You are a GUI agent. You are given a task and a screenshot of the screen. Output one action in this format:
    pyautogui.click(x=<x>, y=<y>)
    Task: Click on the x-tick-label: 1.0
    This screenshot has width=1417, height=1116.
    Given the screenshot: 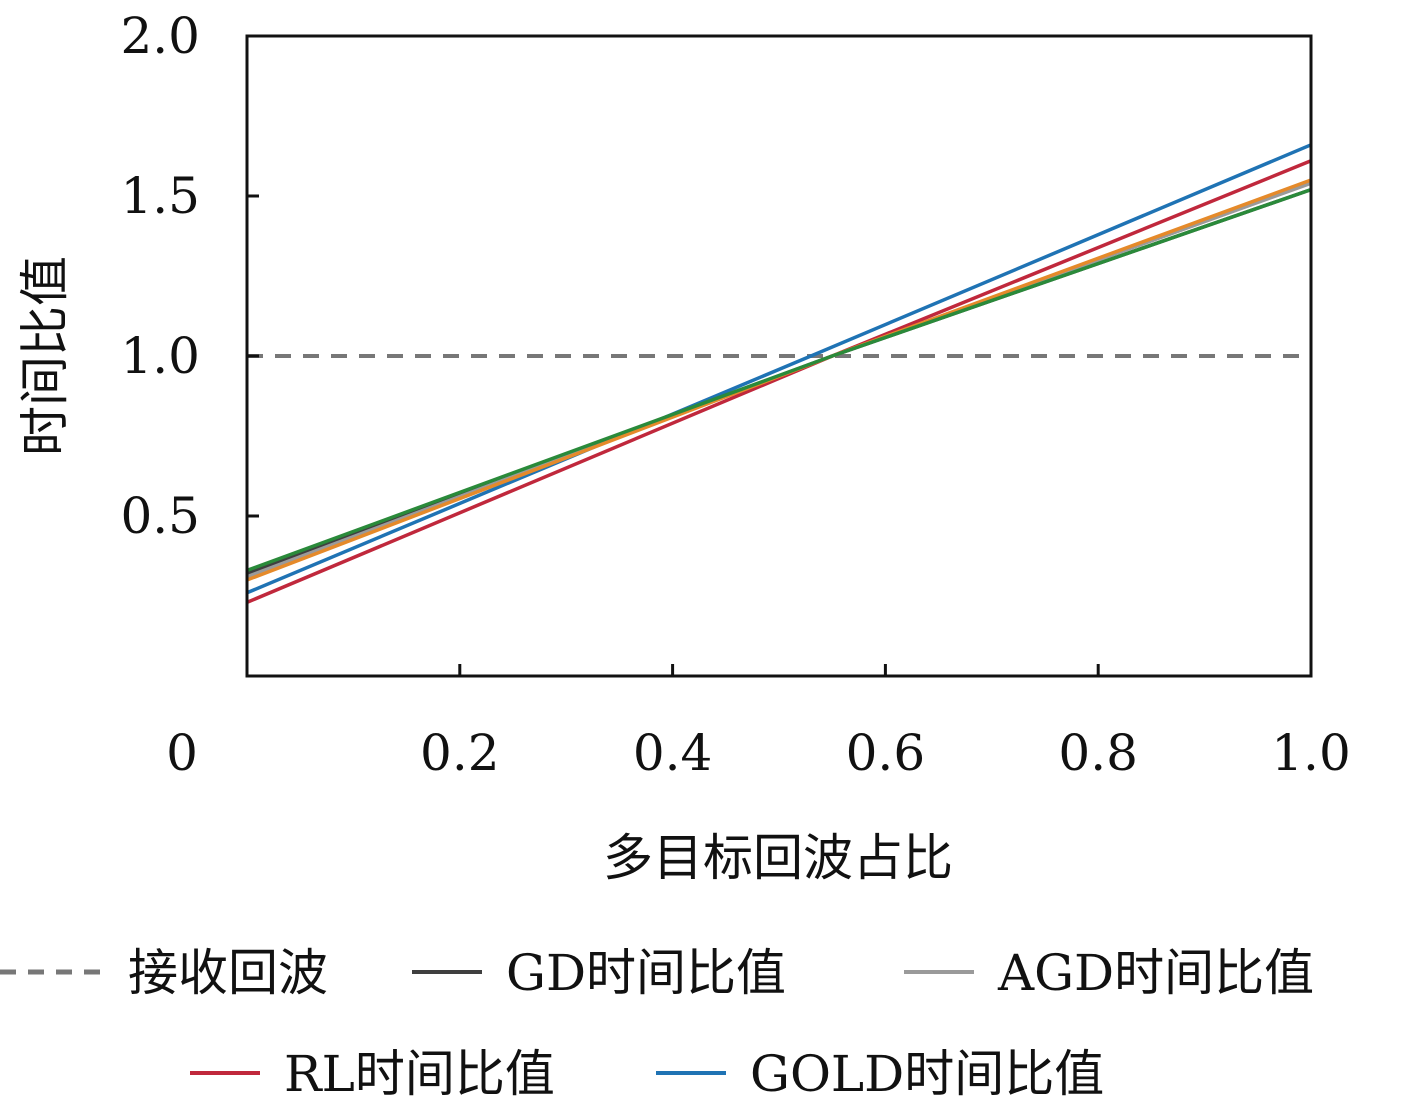 What is the action you would take?
    pyautogui.click(x=1311, y=753)
    